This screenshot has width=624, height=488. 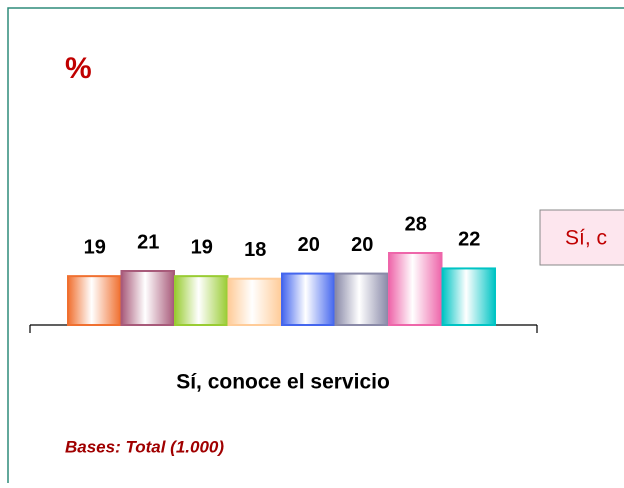 I want to click on data-label: 21, so click(x=148, y=242).